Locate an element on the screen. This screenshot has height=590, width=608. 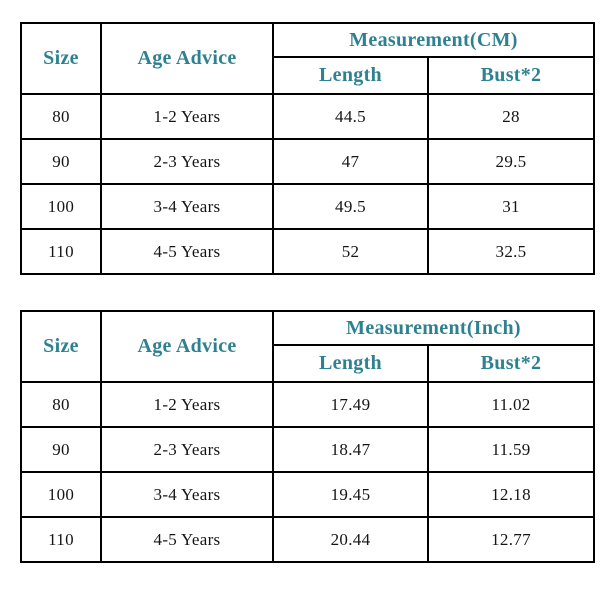
table-row: 80 1-2 Years 17.49 11.02 is located at coordinates (308, 404).